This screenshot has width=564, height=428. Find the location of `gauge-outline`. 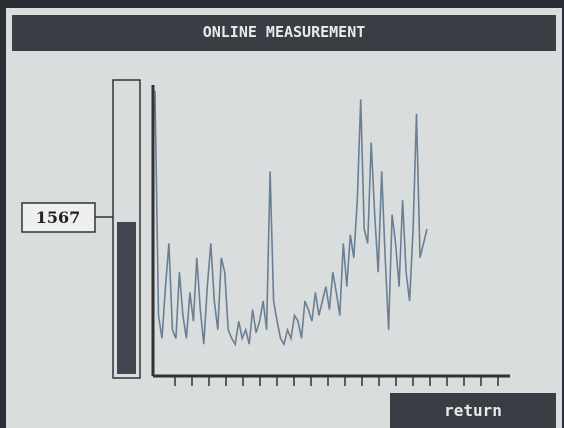

gauge-outline is located at coordinates (126, 229).